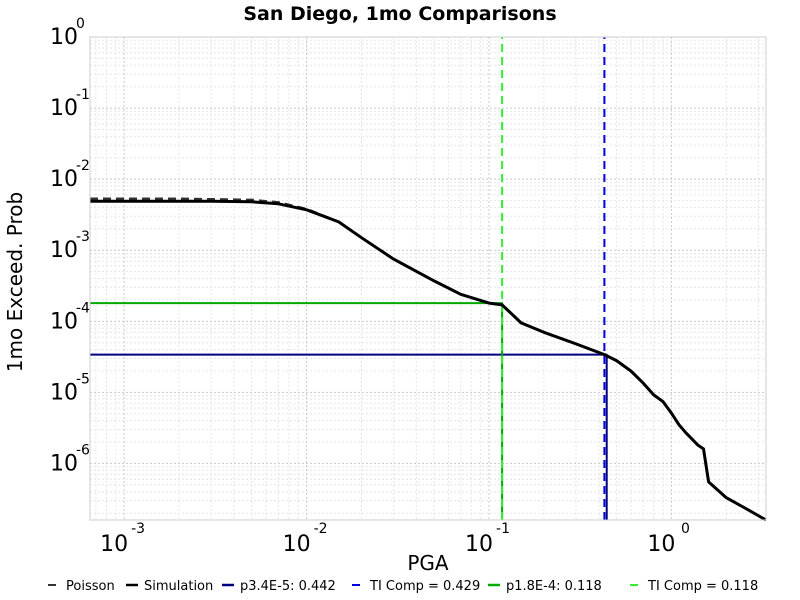 This screenshot has width=800, height=600. I want to click on y-tick-exponent: -5, so click(83, 379).